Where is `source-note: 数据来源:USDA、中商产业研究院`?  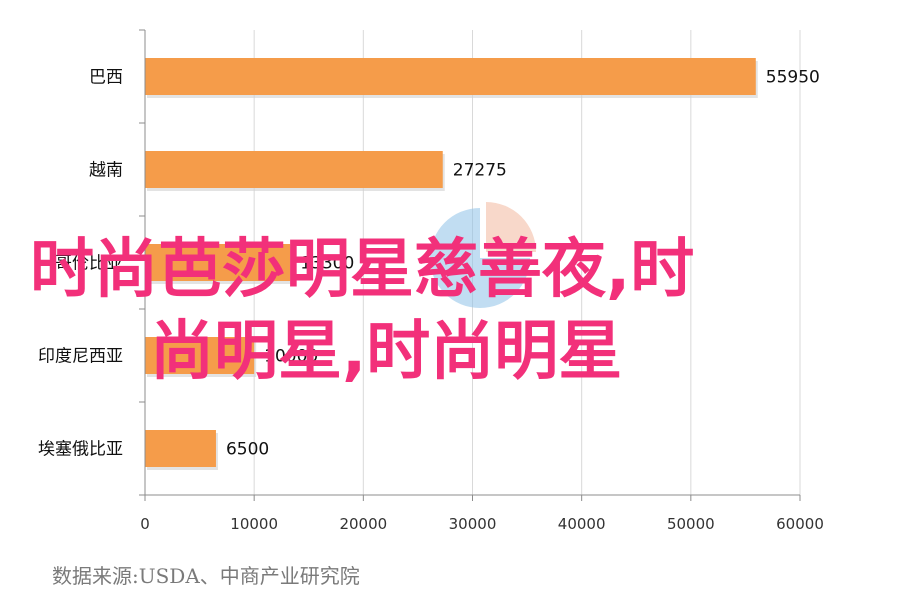 source-note: 数据来源:USDA、中商产业研究院 is located at coordinates (206, 576).